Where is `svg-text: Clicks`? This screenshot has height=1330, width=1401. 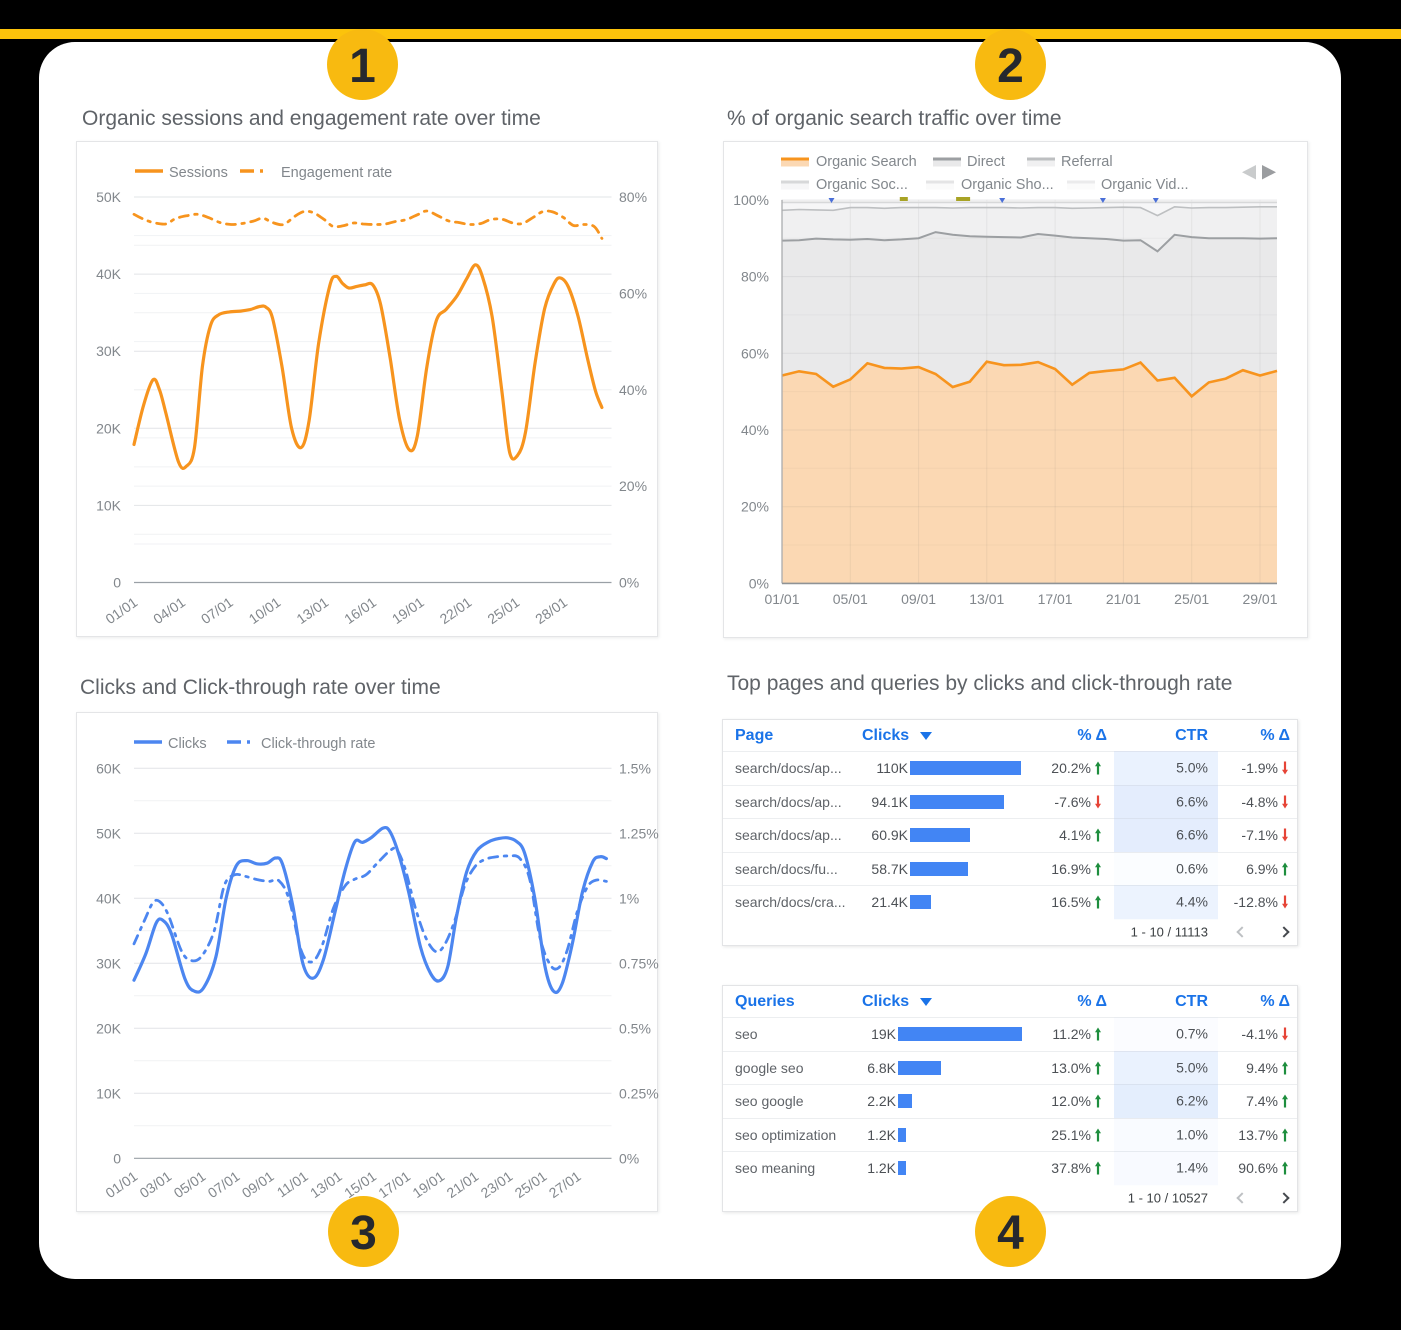
svg-text: Clicks is located at coordinates (187, 744).